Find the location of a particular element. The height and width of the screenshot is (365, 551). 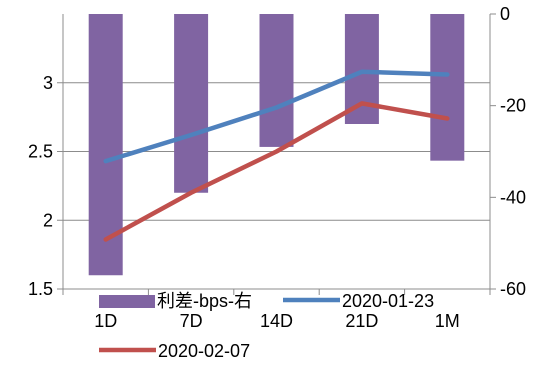

left-tick-label: 2.5 is located at coordinates (40, 152).